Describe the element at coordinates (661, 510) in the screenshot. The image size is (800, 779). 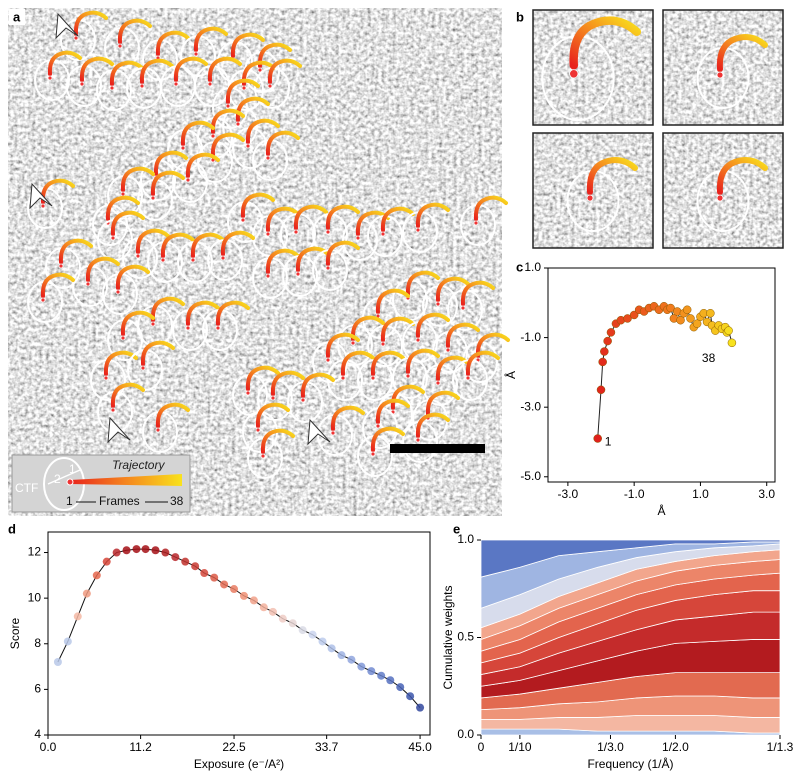
I see `x-axis-label: Å` at that location.